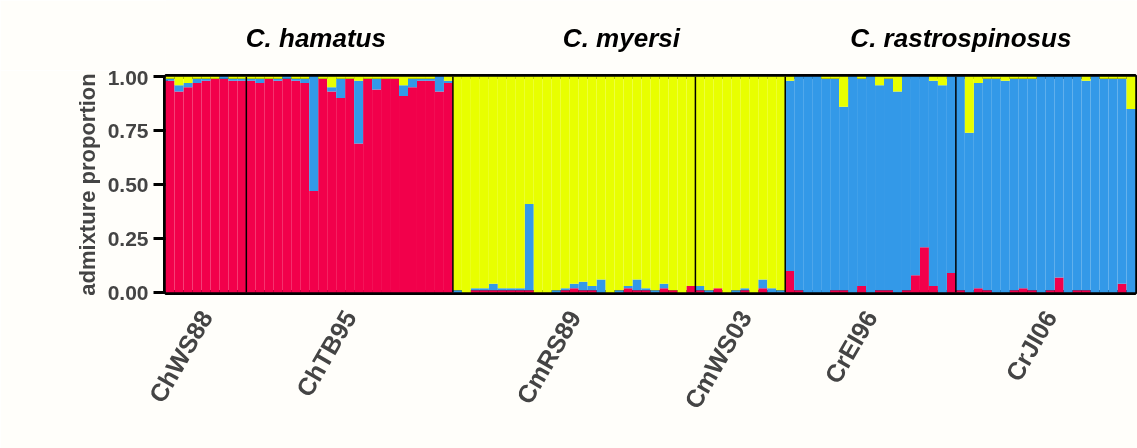 Image resolution: width=1137 pixels, height=448 pixels. Describe the element at coordinates (128, 130) in the screenshot. I see `y-tick-label: 0.75` at that location.